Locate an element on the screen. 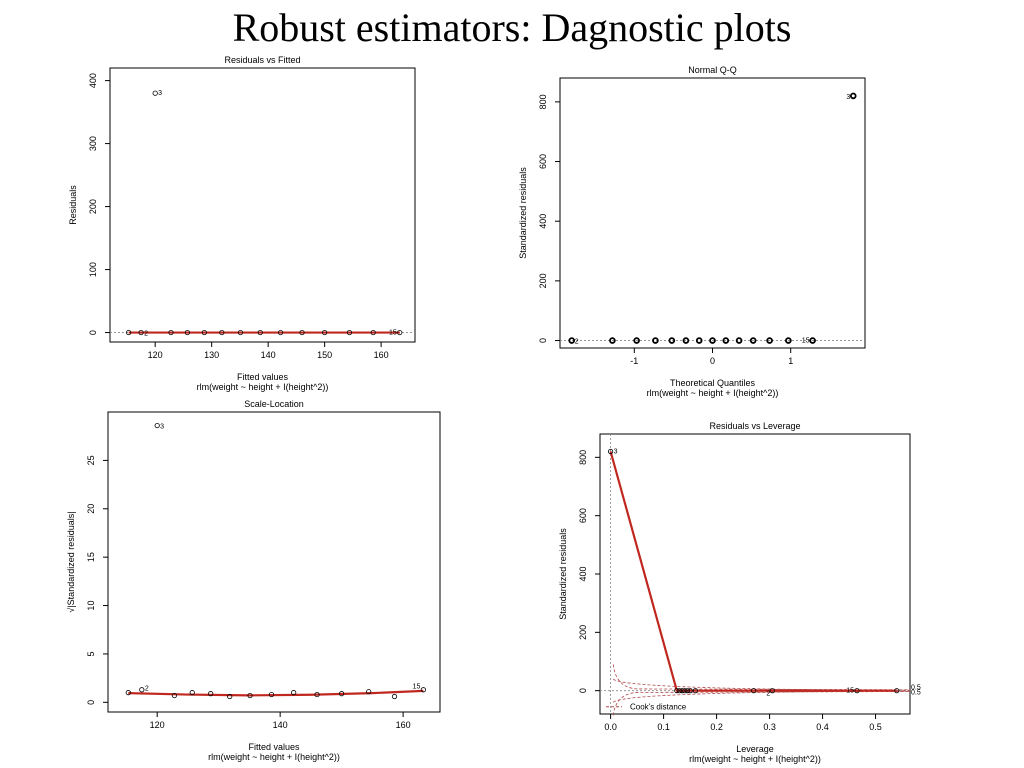 Image resolution: width=1024 pixels, height=768 pixels. x-axis-label: Fitted values is located at coordinates (274, 747).